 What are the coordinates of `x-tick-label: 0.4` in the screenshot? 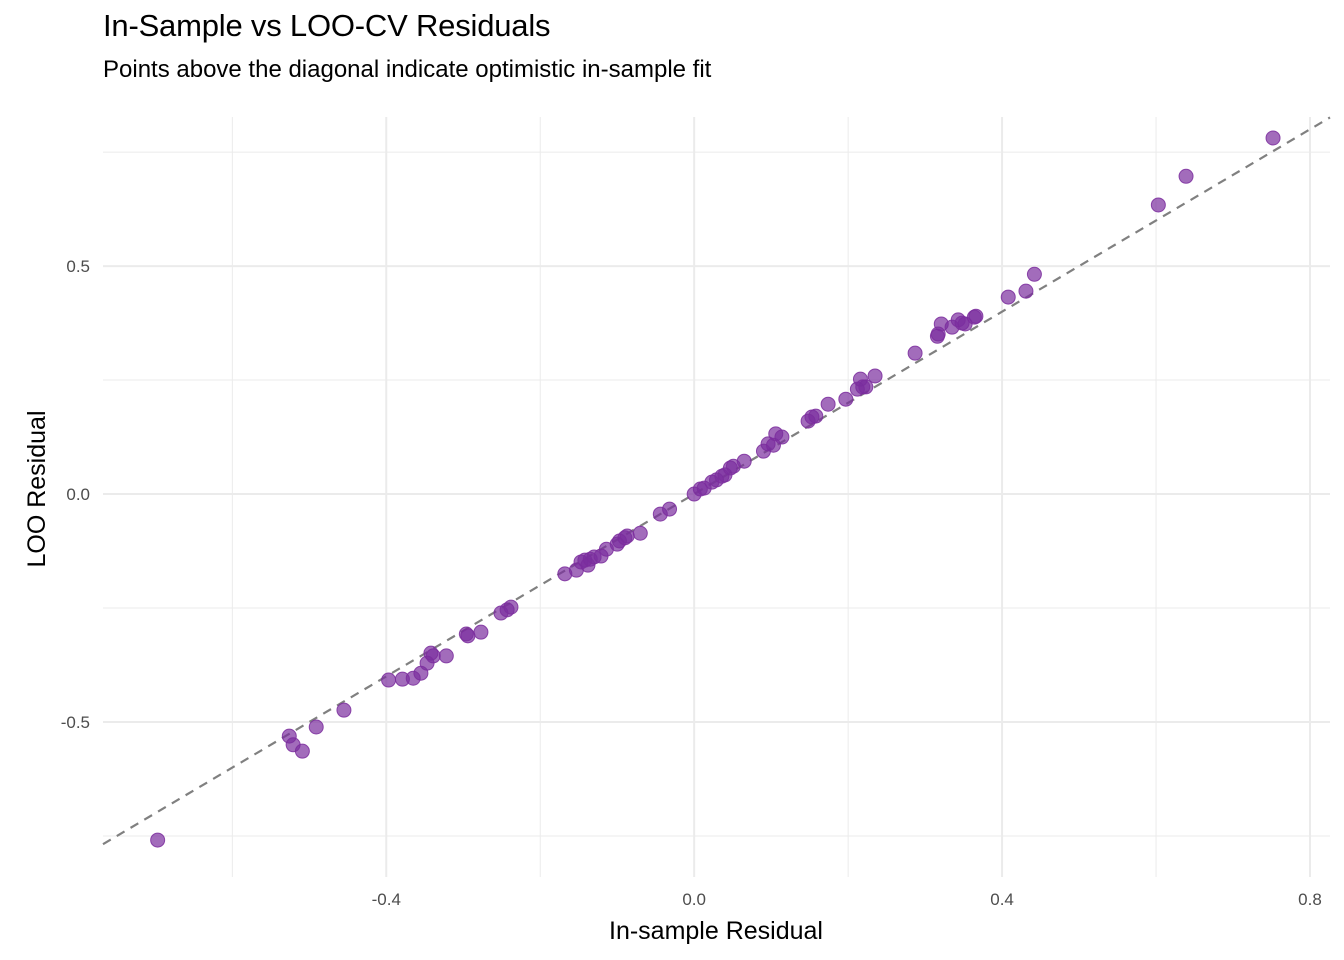 It's located at (1002, 899).